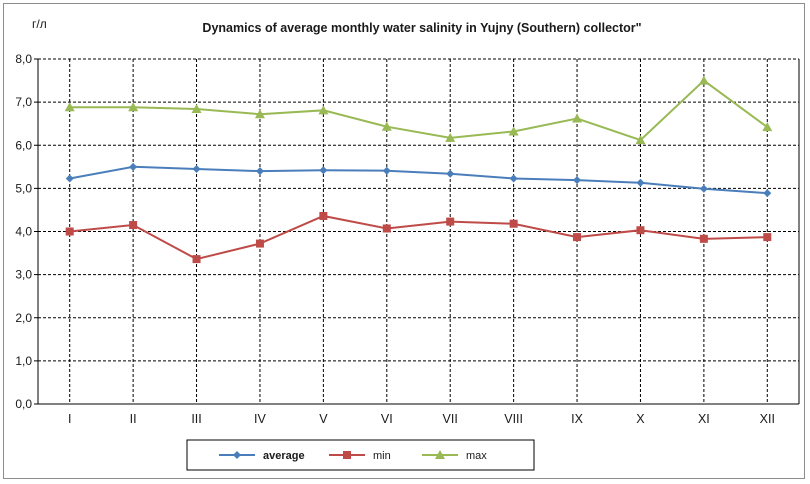 The width and height of the screenshot is (810, 484). What do you see at coordinates (640, 419) in the screenshot?
I see `x-tick-label: X` at bounding box center [640, 419].